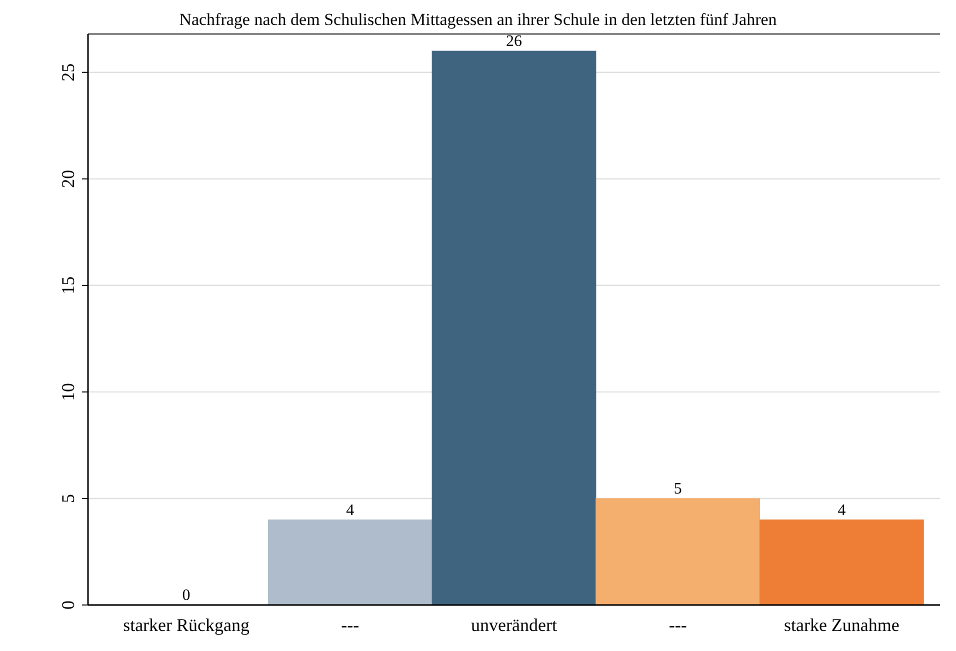  Describe the element at coordinates (678, 489) in the screenshot. I see `data-label: 5` at that location.